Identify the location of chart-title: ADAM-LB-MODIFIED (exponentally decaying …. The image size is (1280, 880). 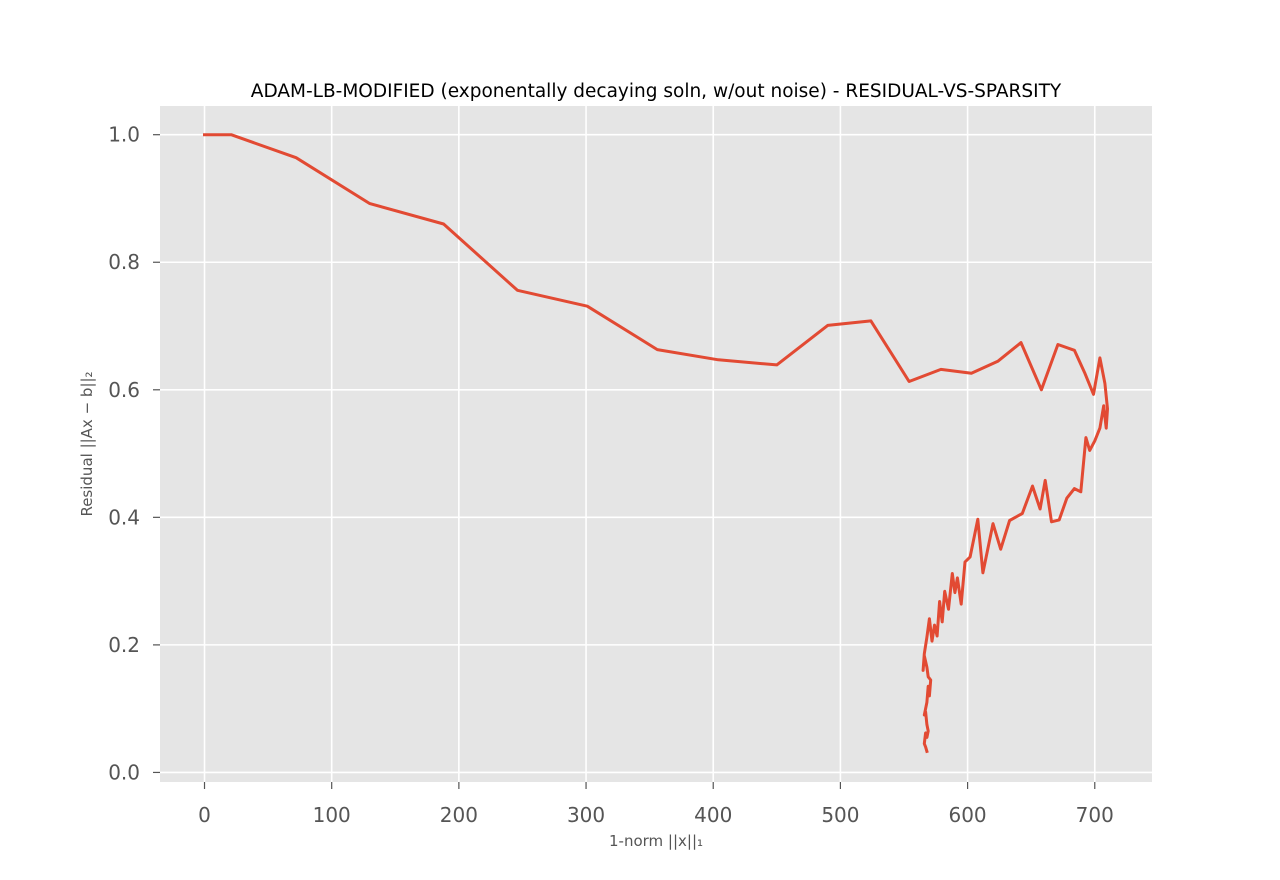
(656, 91).